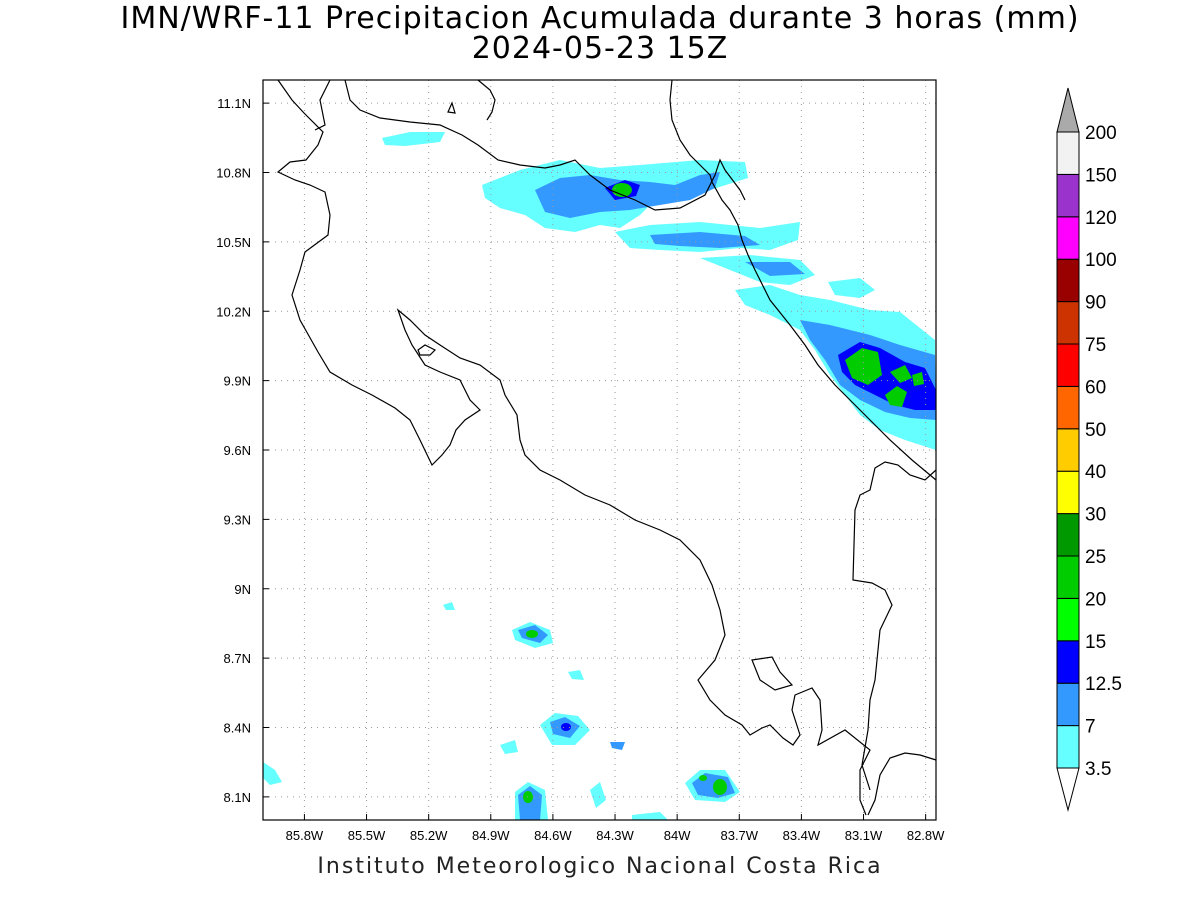  I want to click on y-tick-label: 10.8N, so click(233, 173).